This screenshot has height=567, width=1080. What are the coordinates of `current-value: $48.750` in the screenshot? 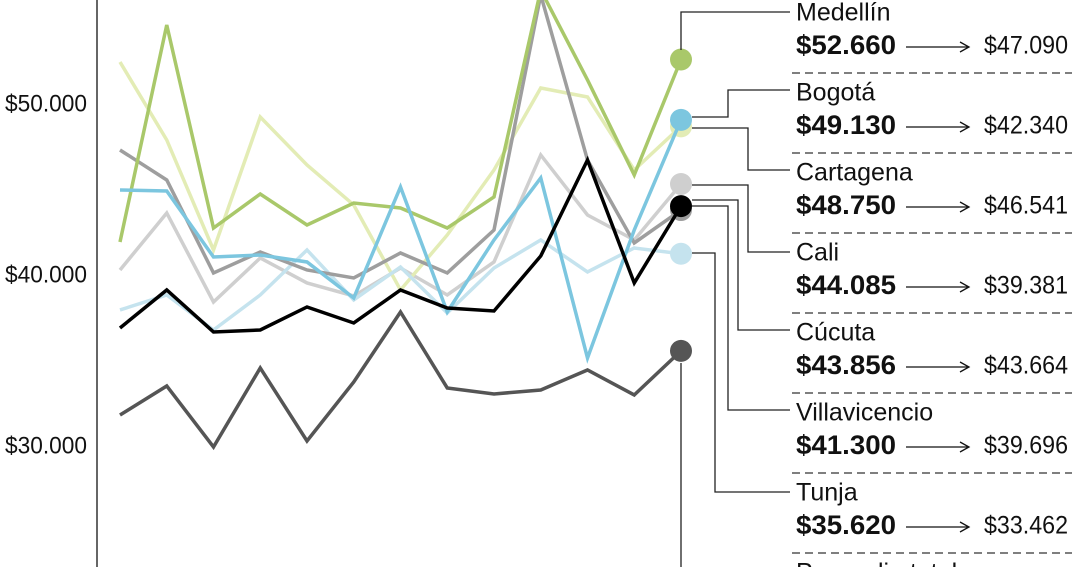 It's located at (846, 205).